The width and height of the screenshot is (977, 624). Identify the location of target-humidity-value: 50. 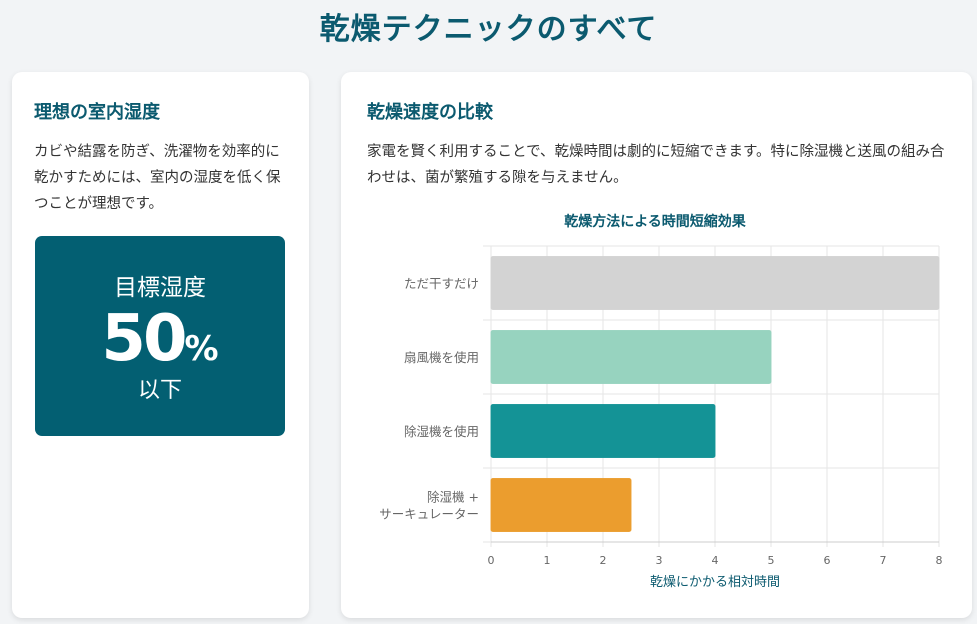
(144, 339).